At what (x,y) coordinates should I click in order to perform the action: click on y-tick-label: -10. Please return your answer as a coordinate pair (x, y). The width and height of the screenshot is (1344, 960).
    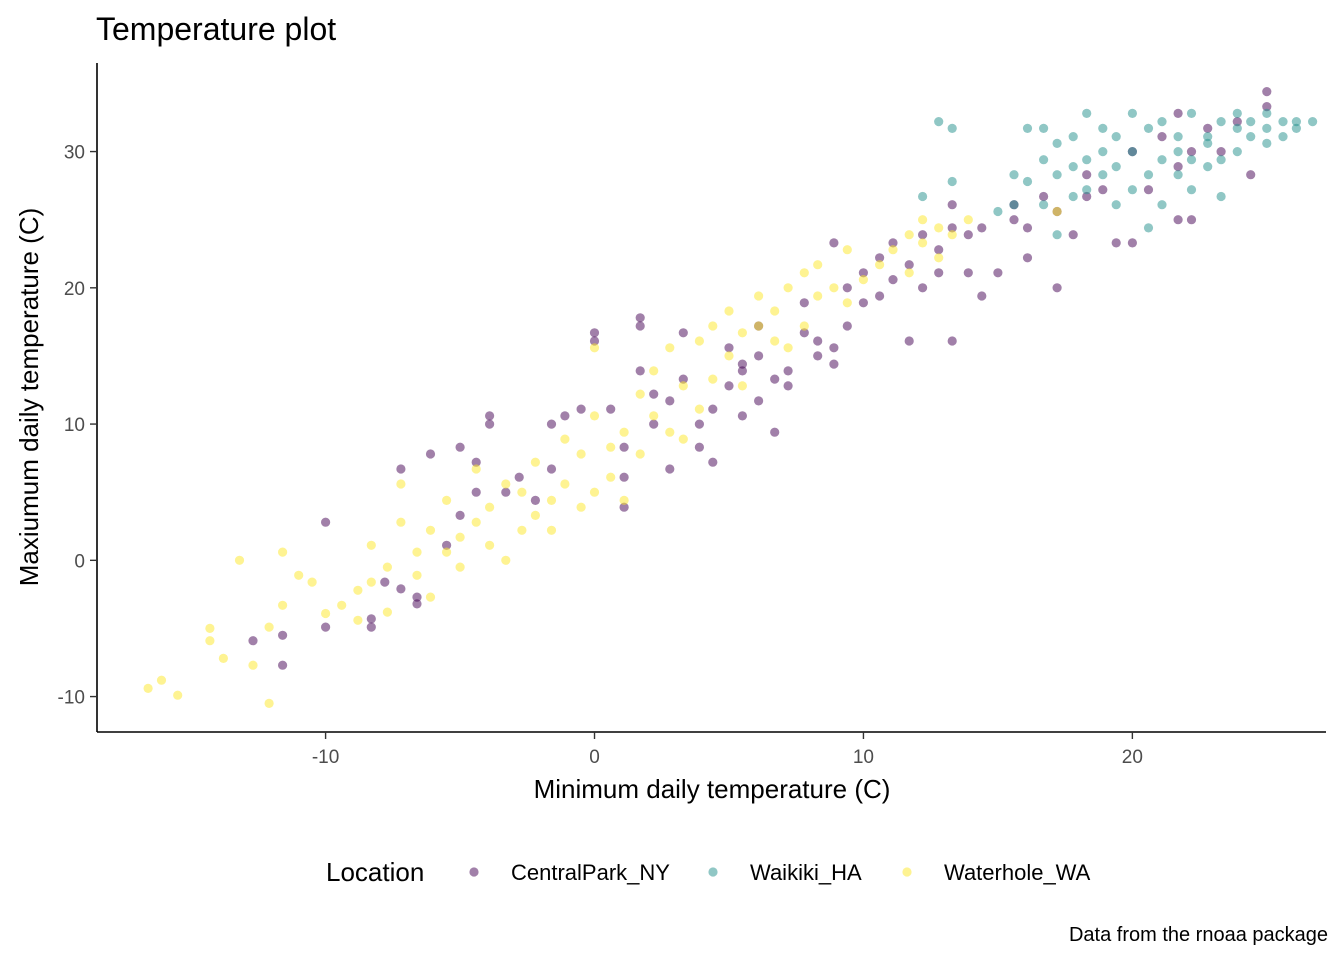
    Looking at the image, I should click on (71, 698).